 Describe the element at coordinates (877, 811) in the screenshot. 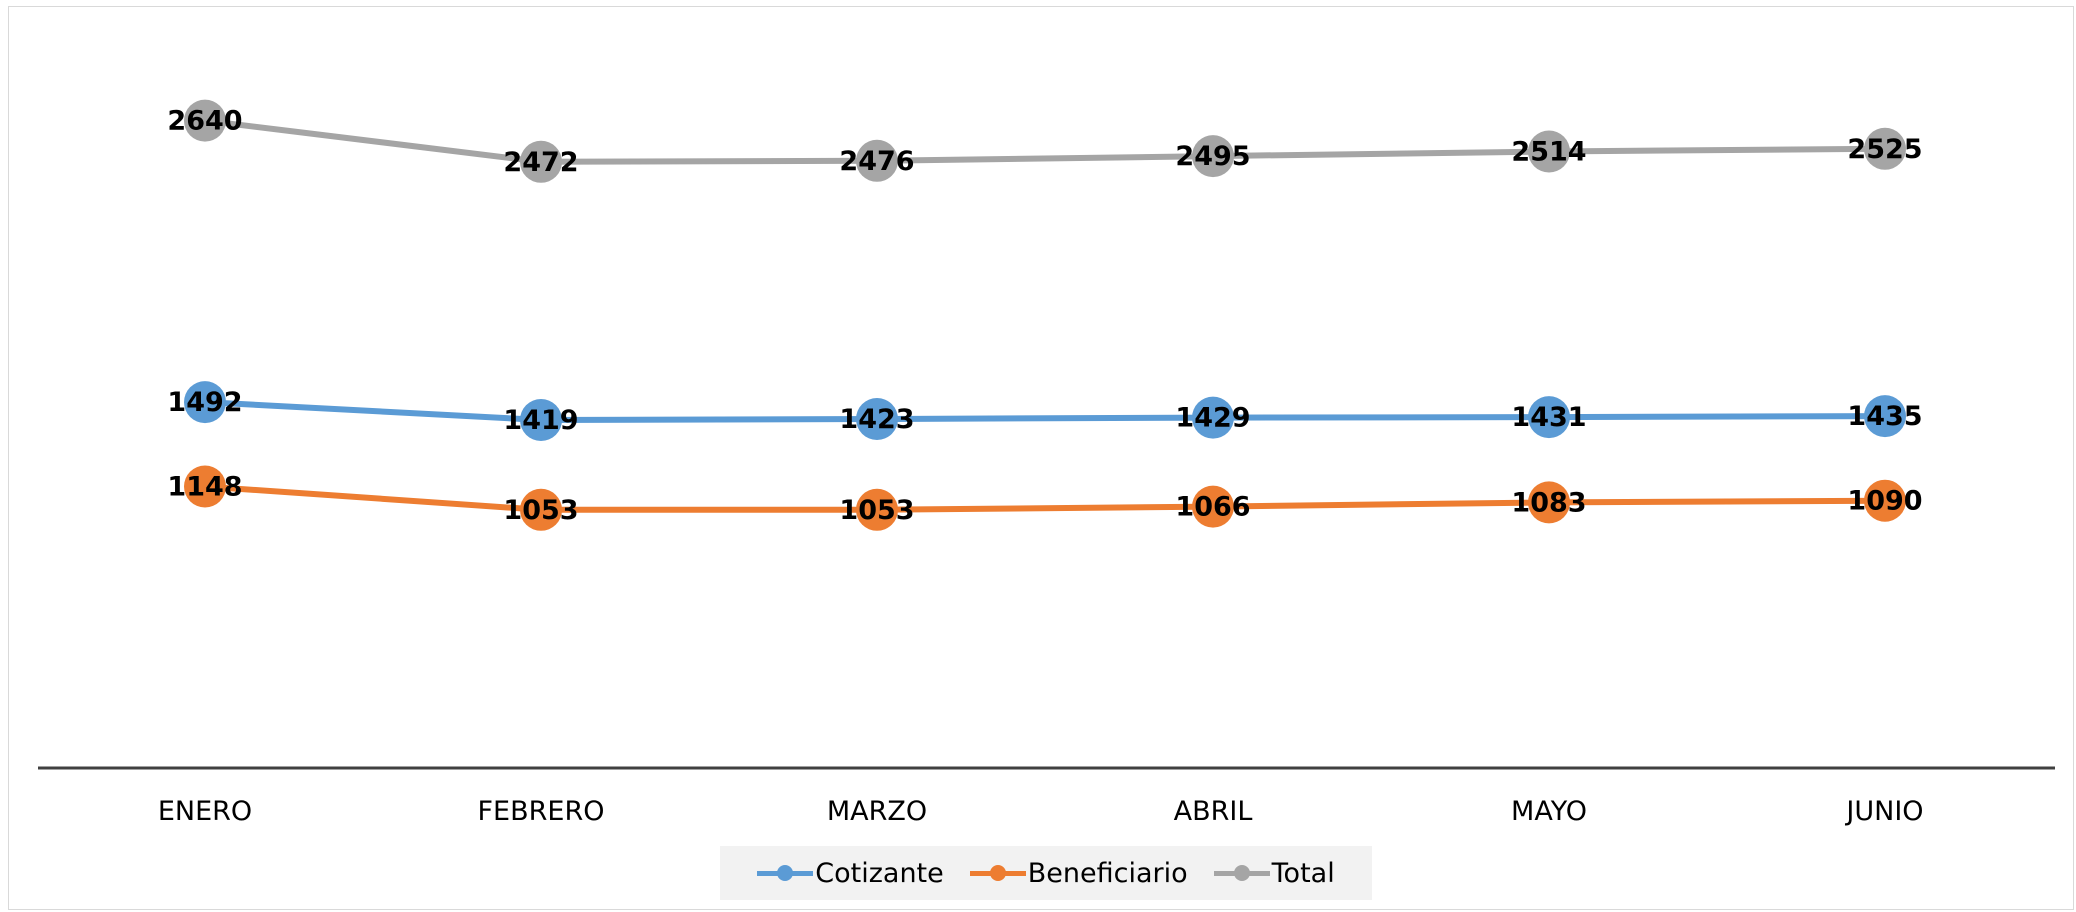

I see `x-tick-label: MARZO` at that location.